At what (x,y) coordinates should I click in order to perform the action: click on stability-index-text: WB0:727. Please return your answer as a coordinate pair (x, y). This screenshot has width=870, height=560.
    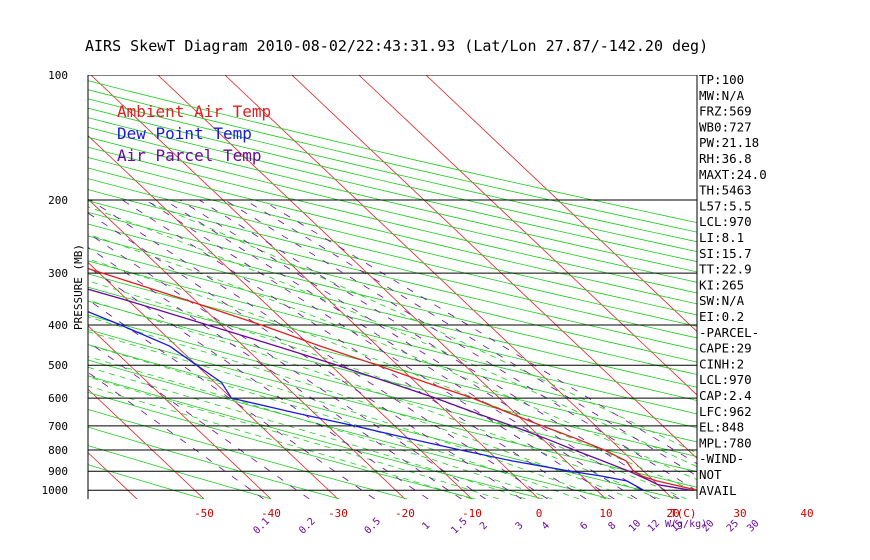
    Looking at the image, I should click on (725, 126).